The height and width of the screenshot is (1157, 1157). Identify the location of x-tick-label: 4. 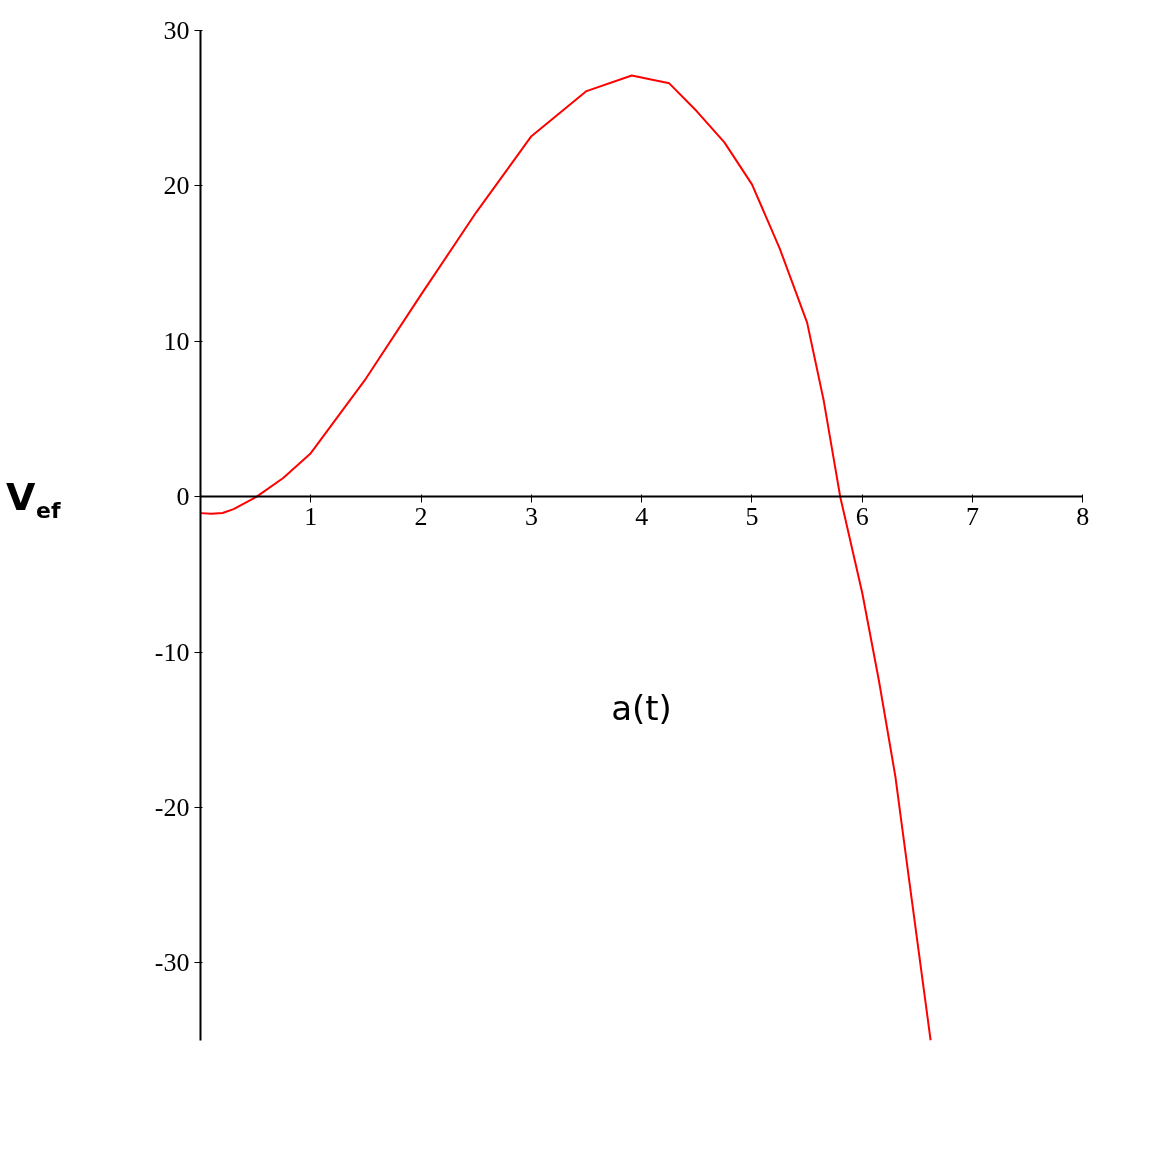
(642, 516).